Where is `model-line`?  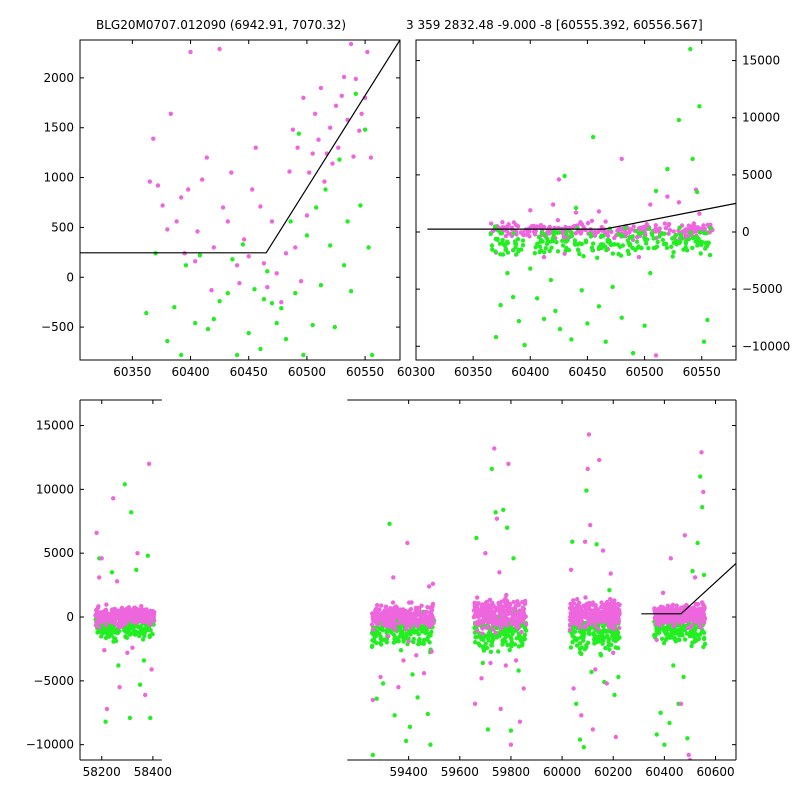
model-line is located at coordinates (581, 216).